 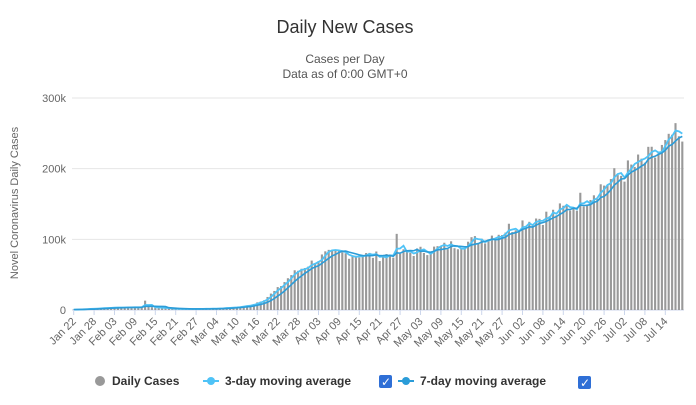 What do you see at coordinates (406, 381) in the screenshot?
I see `legend-marker-7-day` at bounding box center [406, 381].